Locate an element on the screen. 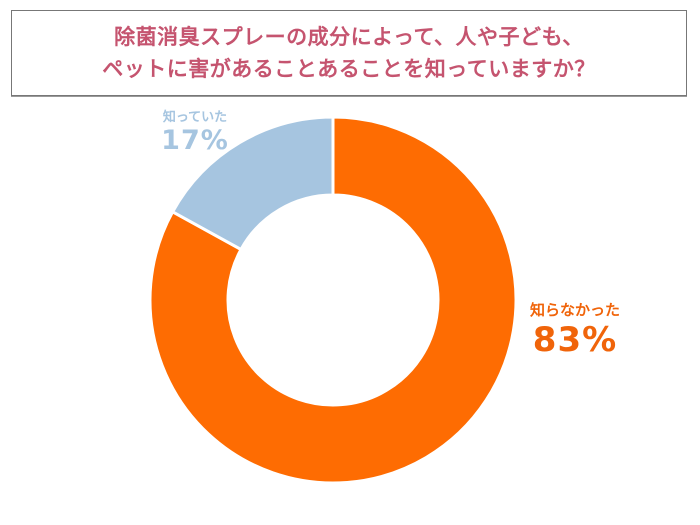 The width and height of the screenshot is (700, 525). label-didnt-know-name: 知らなかった is located at coordinates (574, 310).